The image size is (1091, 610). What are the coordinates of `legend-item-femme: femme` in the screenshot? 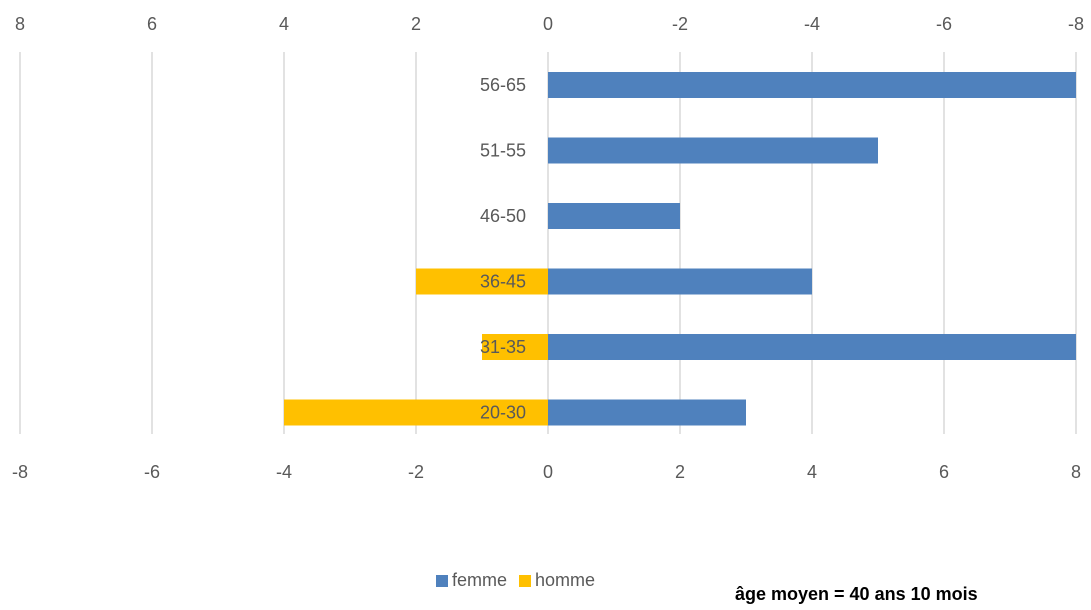 It's located at (471, 580).